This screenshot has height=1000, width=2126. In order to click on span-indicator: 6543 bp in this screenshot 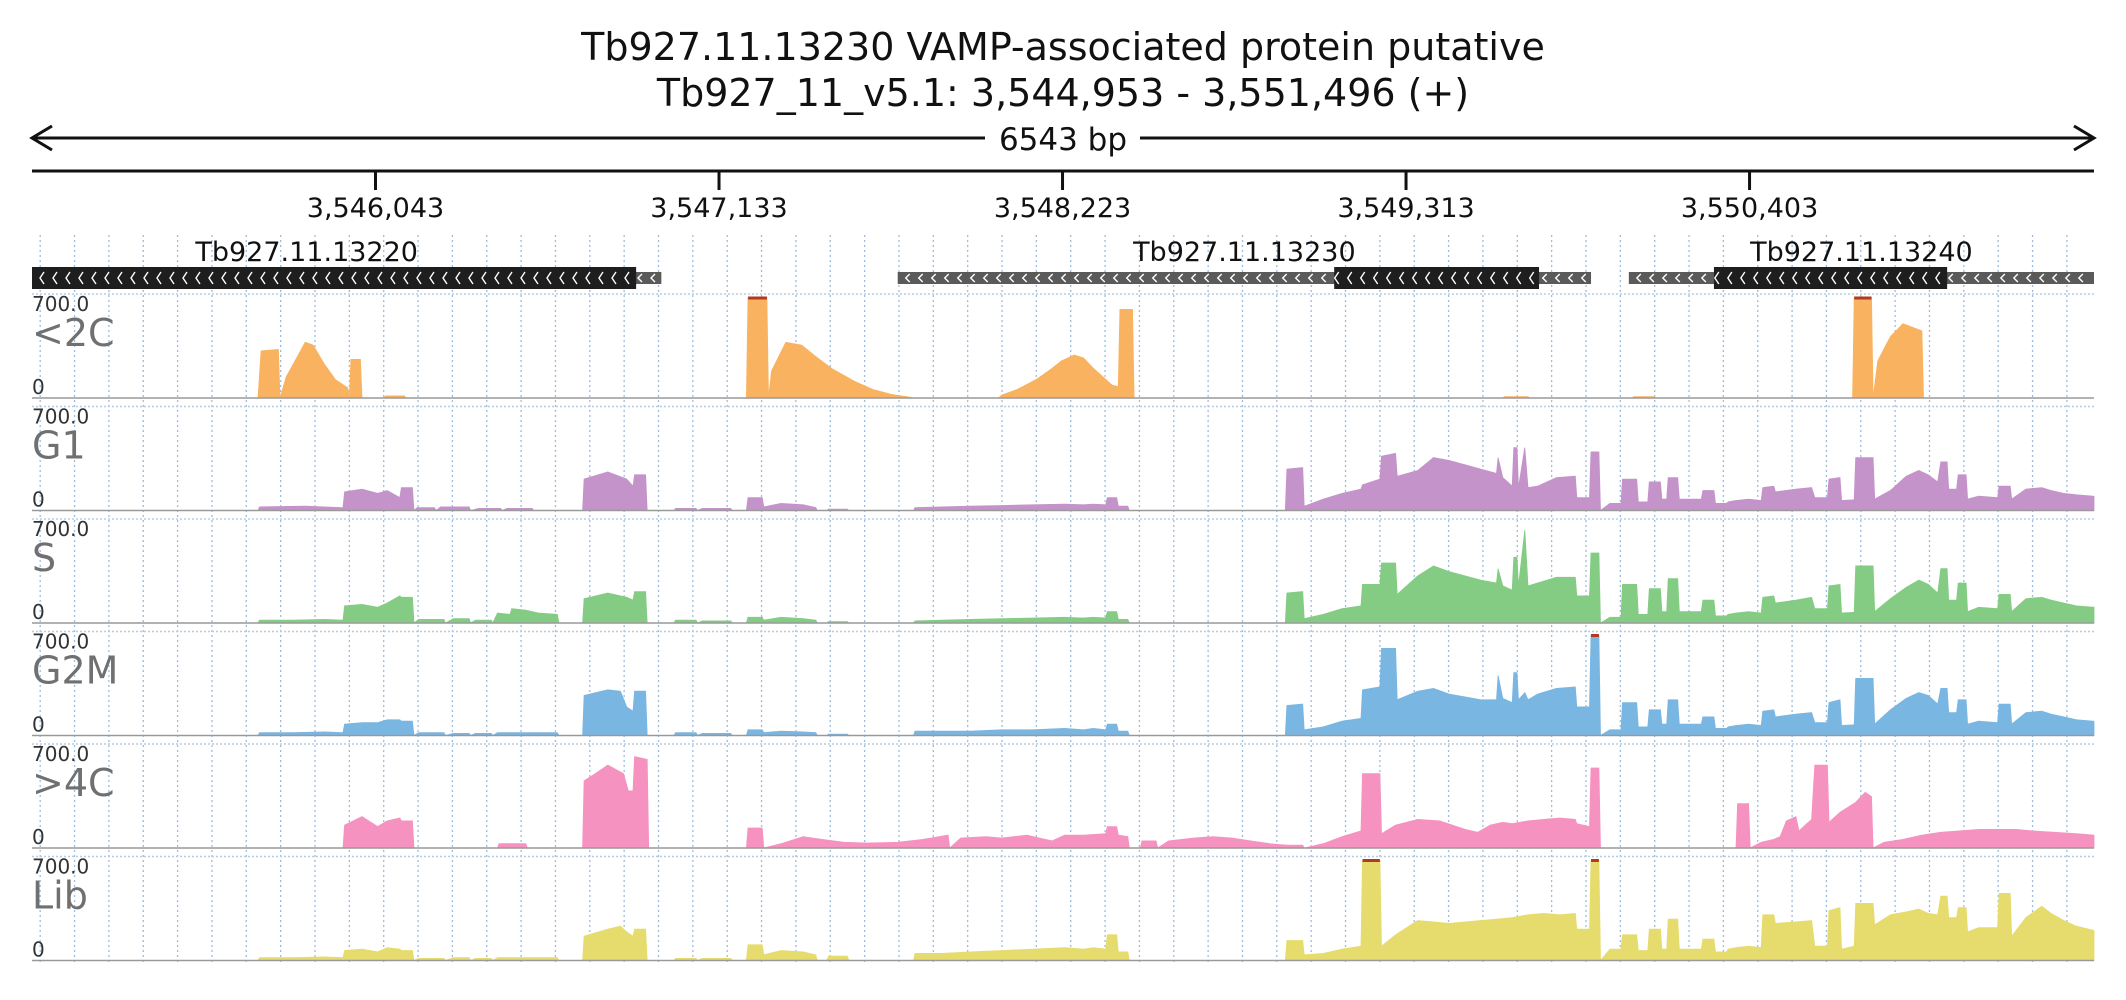, I will do `click(1063, 140)`.